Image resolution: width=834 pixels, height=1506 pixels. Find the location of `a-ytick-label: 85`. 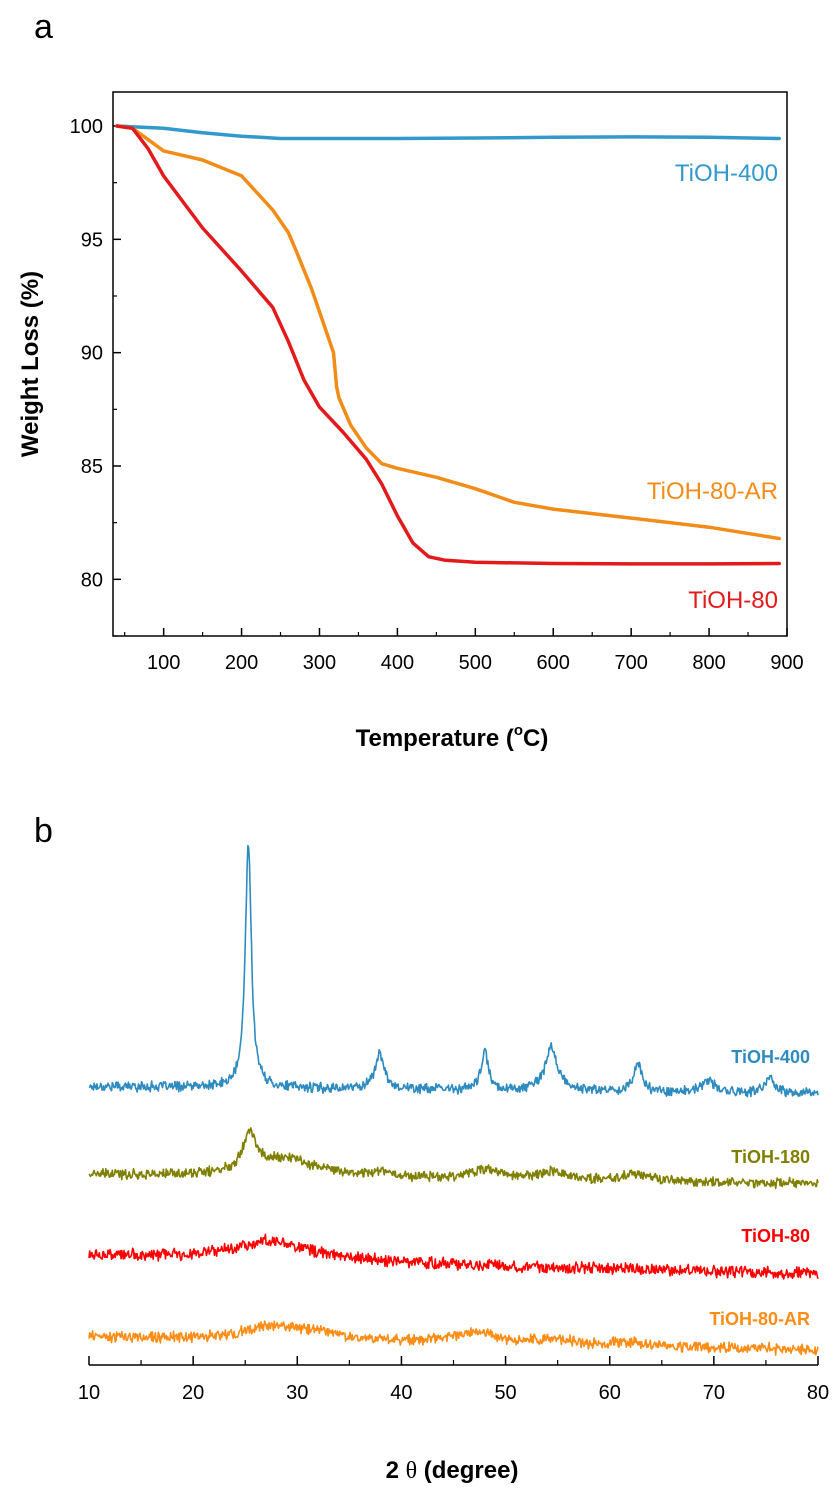

a-ytick-label: 85 is located at coordinates (92, 467).